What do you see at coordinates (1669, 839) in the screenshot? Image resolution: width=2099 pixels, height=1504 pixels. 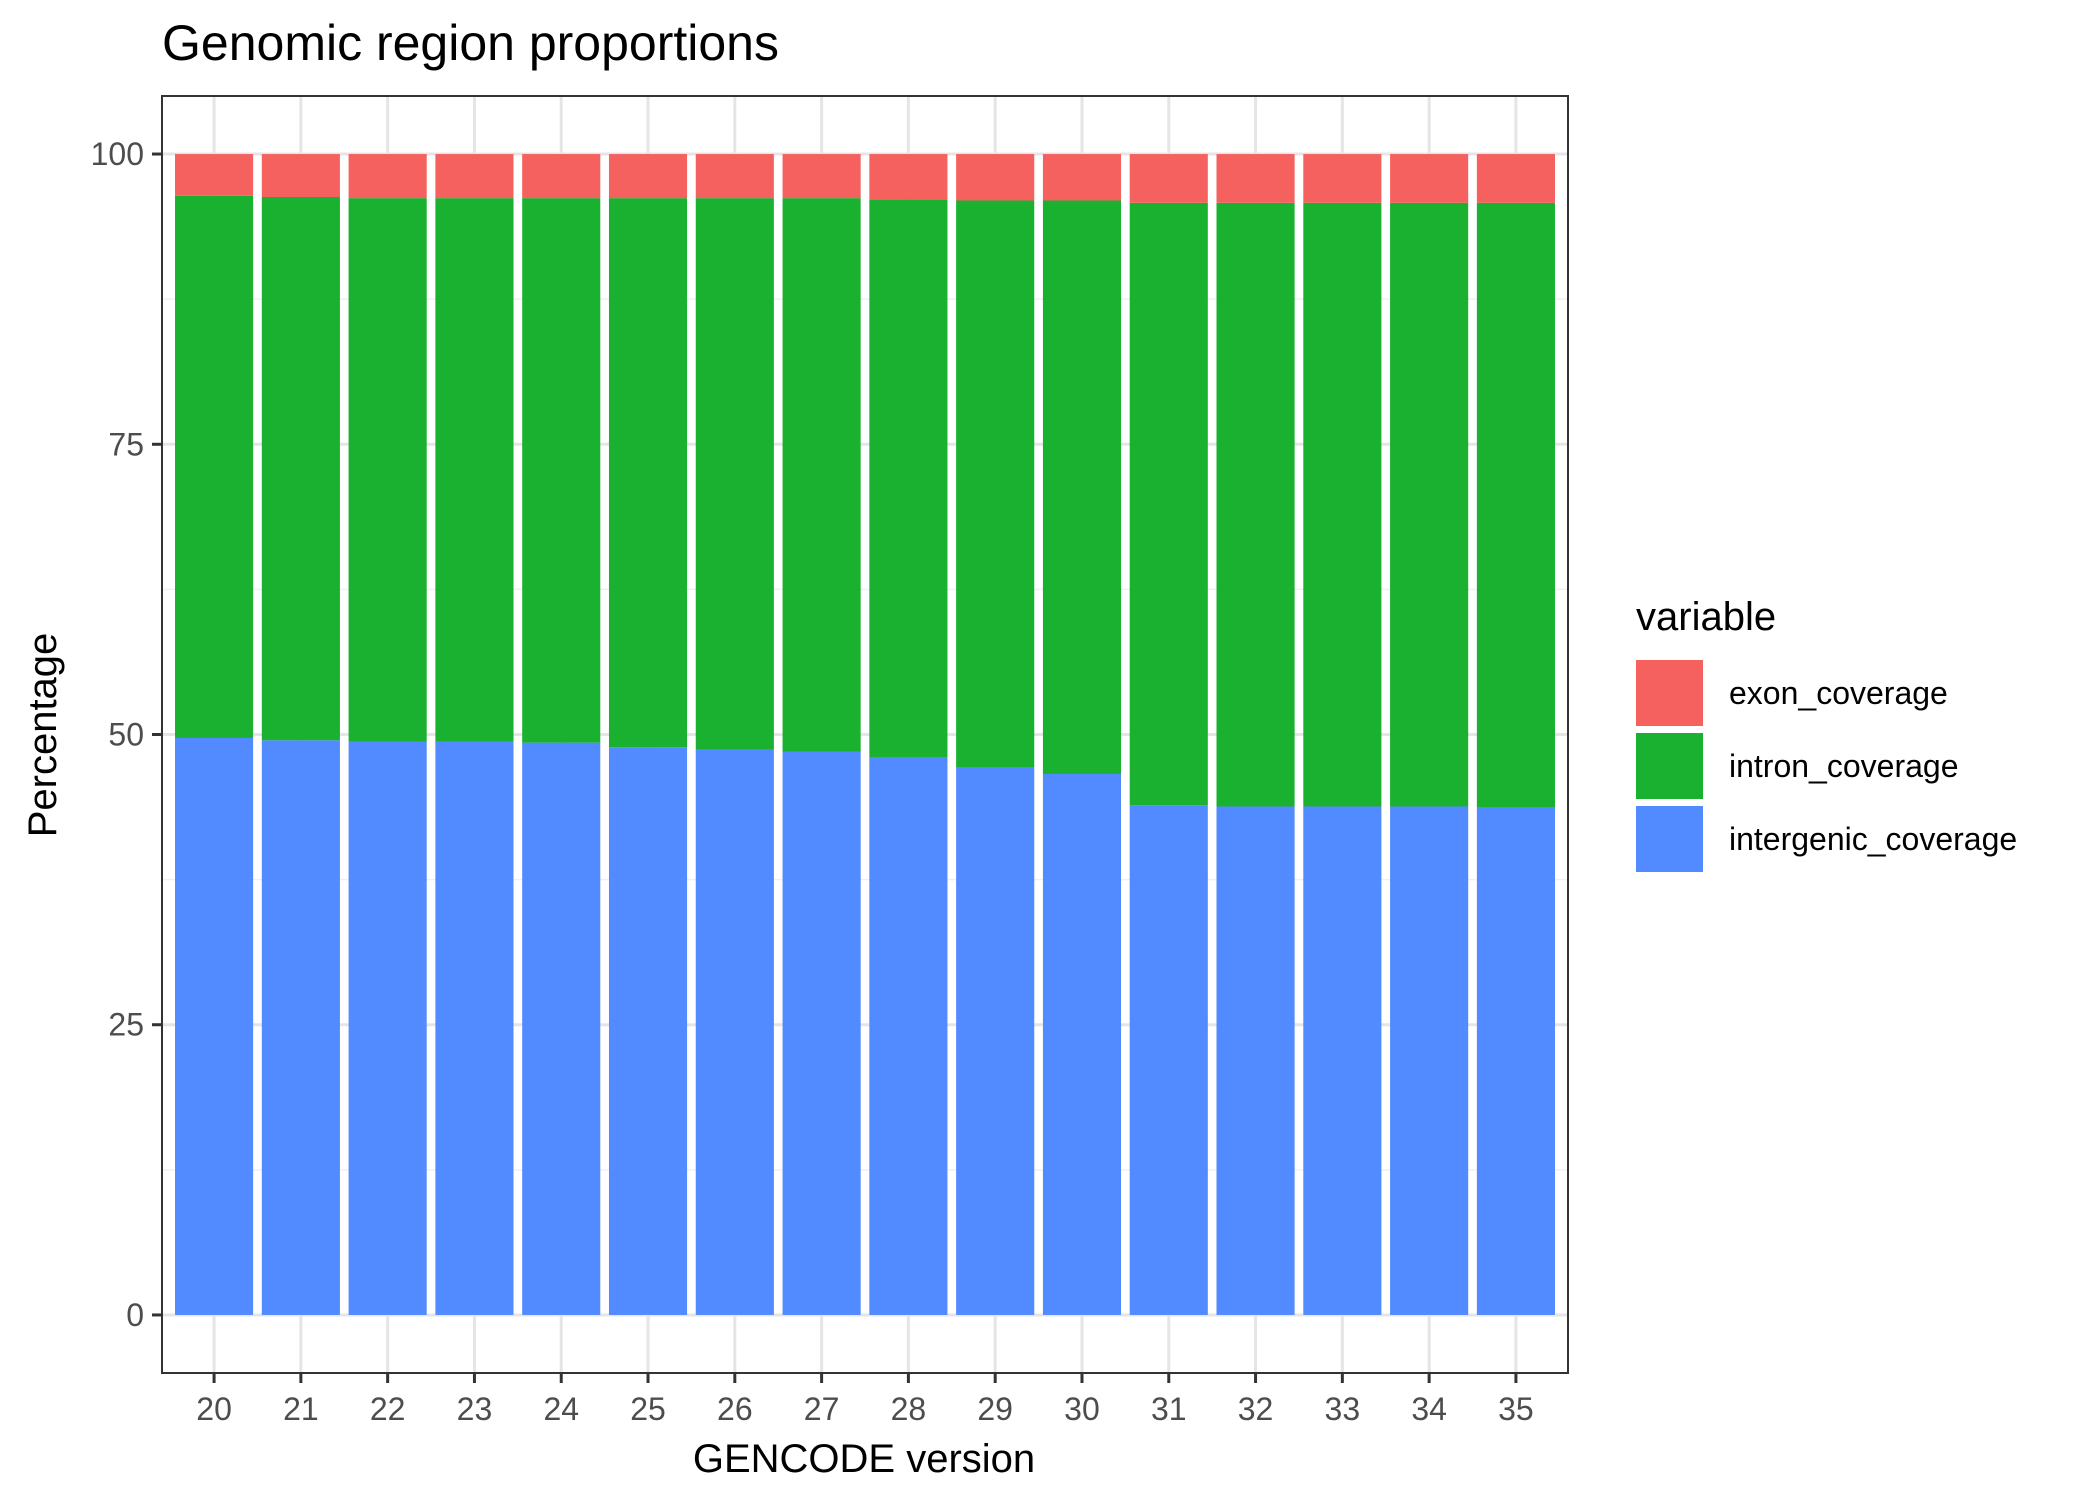 I see `legend-key-intergenic_coverage` at bounding box center [1669, 839].